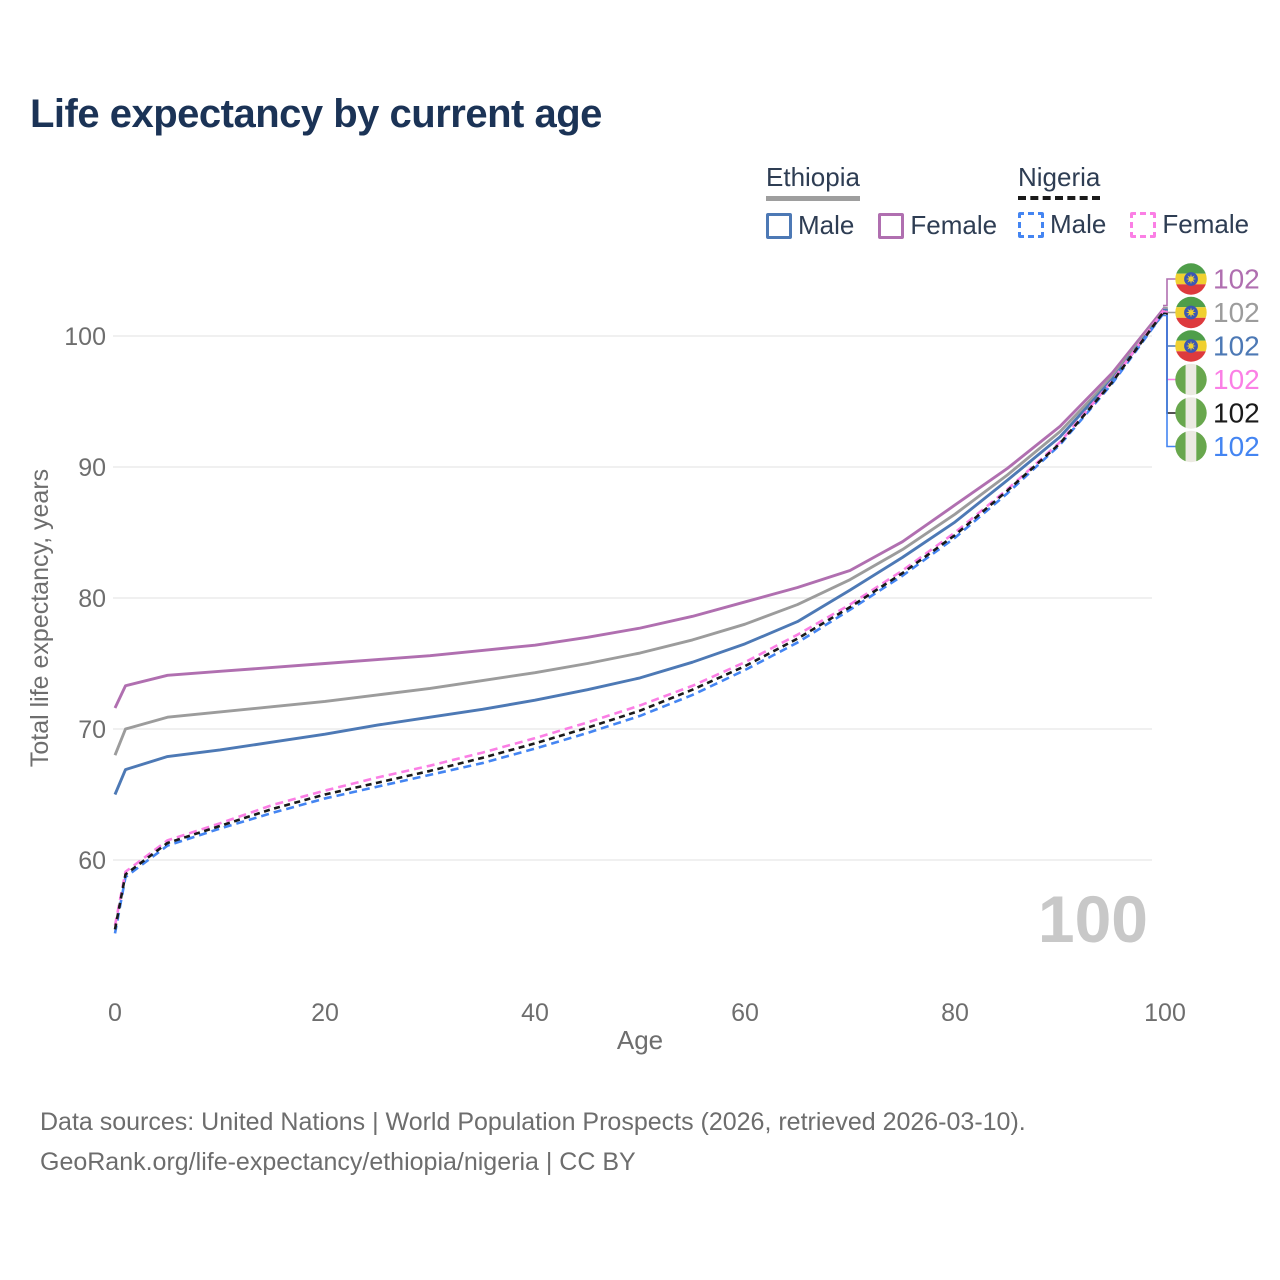  What do you see at coordinates (92, 730) in the screenshot?
I see `y-tick-label-70: 70` at bounding box center [92, 730].